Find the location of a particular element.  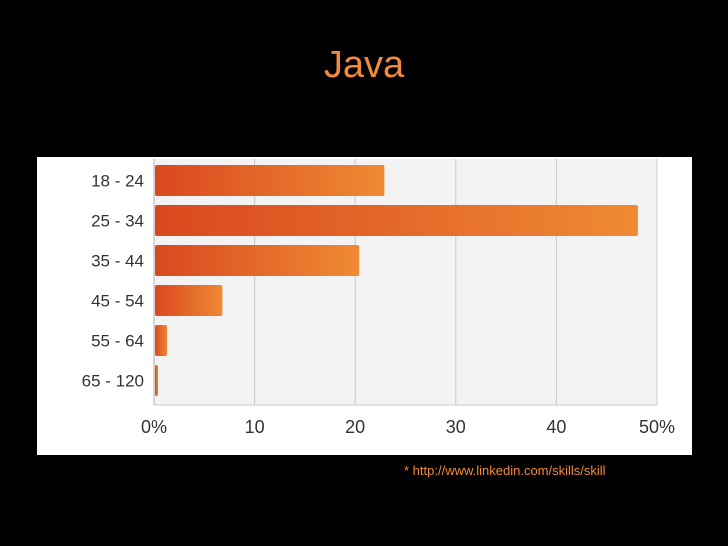

x-tick-label: 10 is located at coordinates (255, 427).